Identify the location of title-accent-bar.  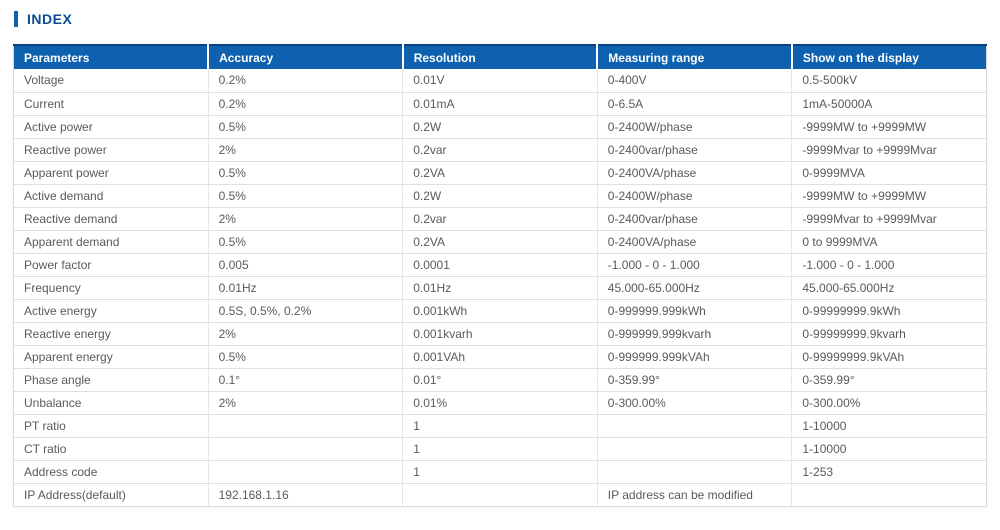
(16, 19).